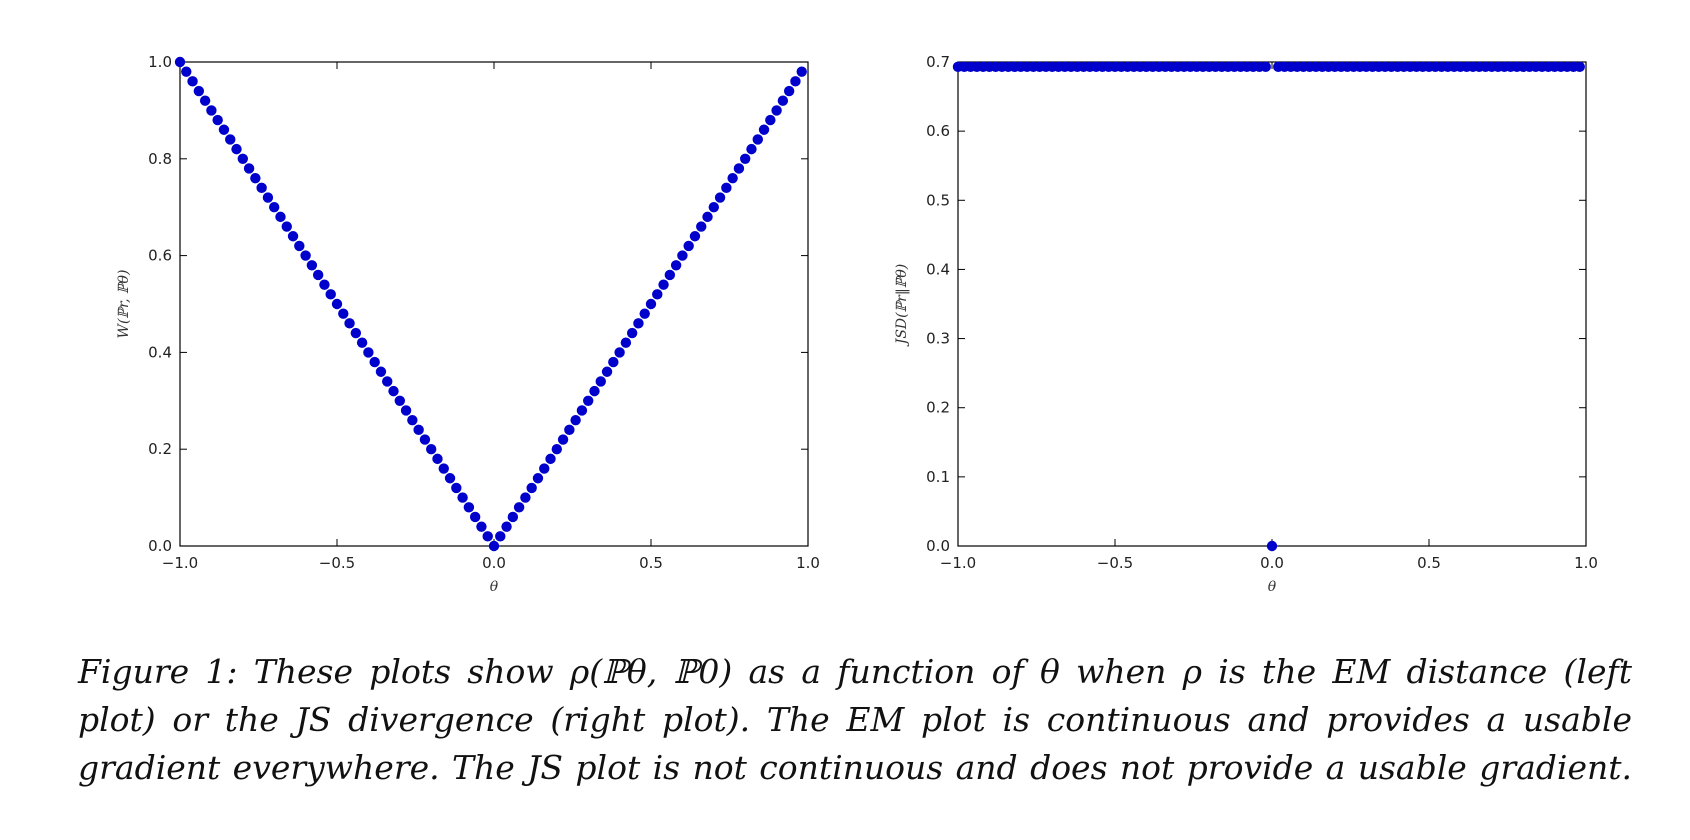 The height and width of the screenshot is (840, 1690). I want to click on y-tick-label: 0.6, so click(938, 131).